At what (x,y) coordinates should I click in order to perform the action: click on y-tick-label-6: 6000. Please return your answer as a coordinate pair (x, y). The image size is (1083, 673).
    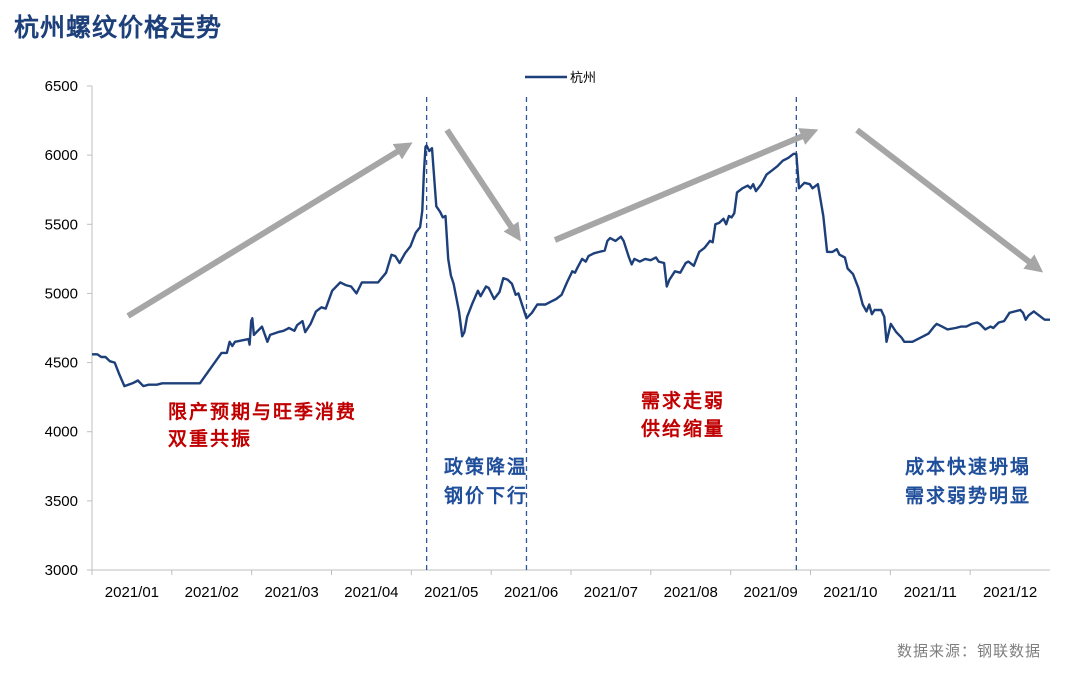
    Looking at the image, I should click on (61, 155).